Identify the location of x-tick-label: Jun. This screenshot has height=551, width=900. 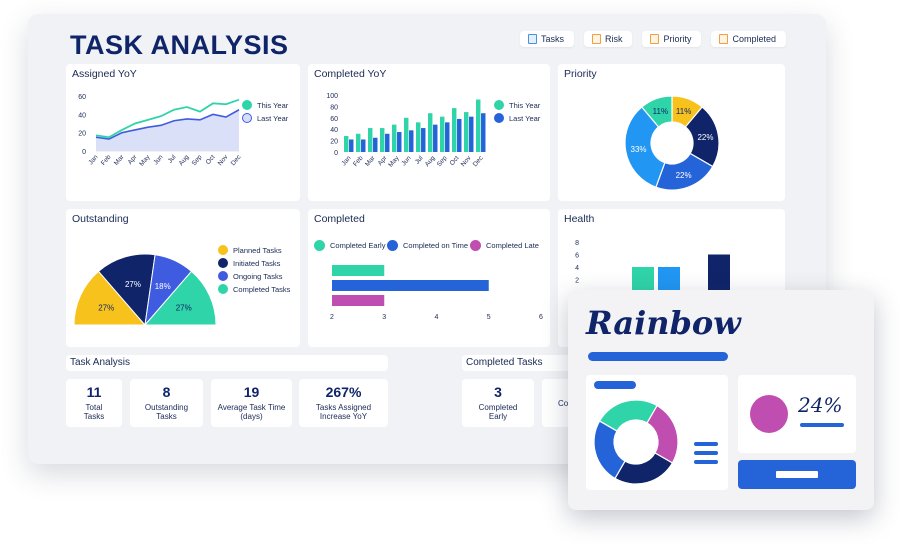
(406, 160).